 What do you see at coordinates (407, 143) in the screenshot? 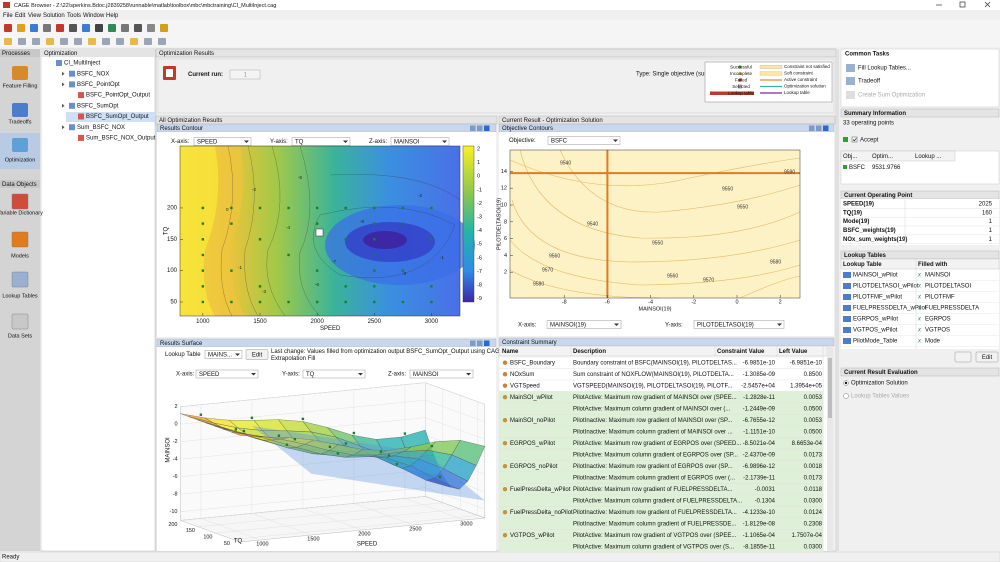
I see `z-axis-dropdown-text: MAINSOI` at bounding box center [407, 143].